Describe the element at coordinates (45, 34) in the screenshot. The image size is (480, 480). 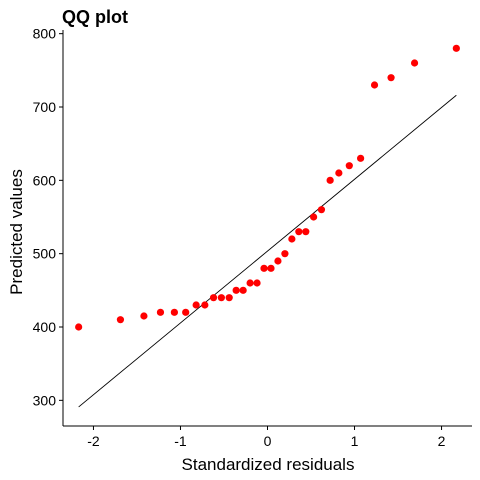
I see `y-tick-label: 800` at that location.